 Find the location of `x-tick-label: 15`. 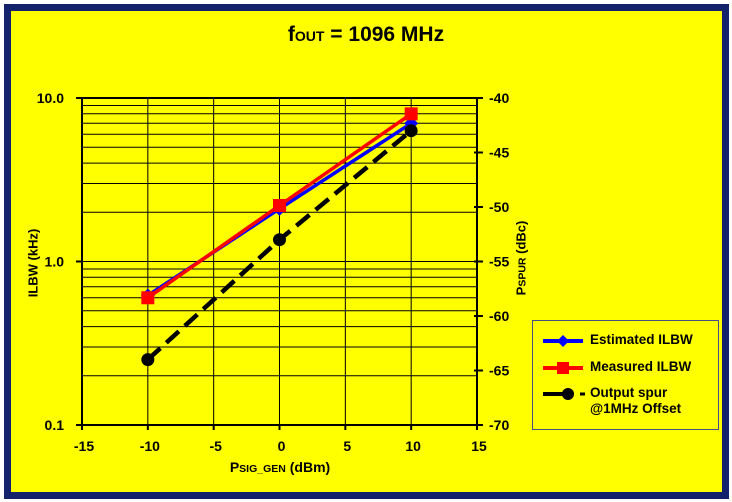

x-tick-label: 15 is located at coordinates (479, 446).